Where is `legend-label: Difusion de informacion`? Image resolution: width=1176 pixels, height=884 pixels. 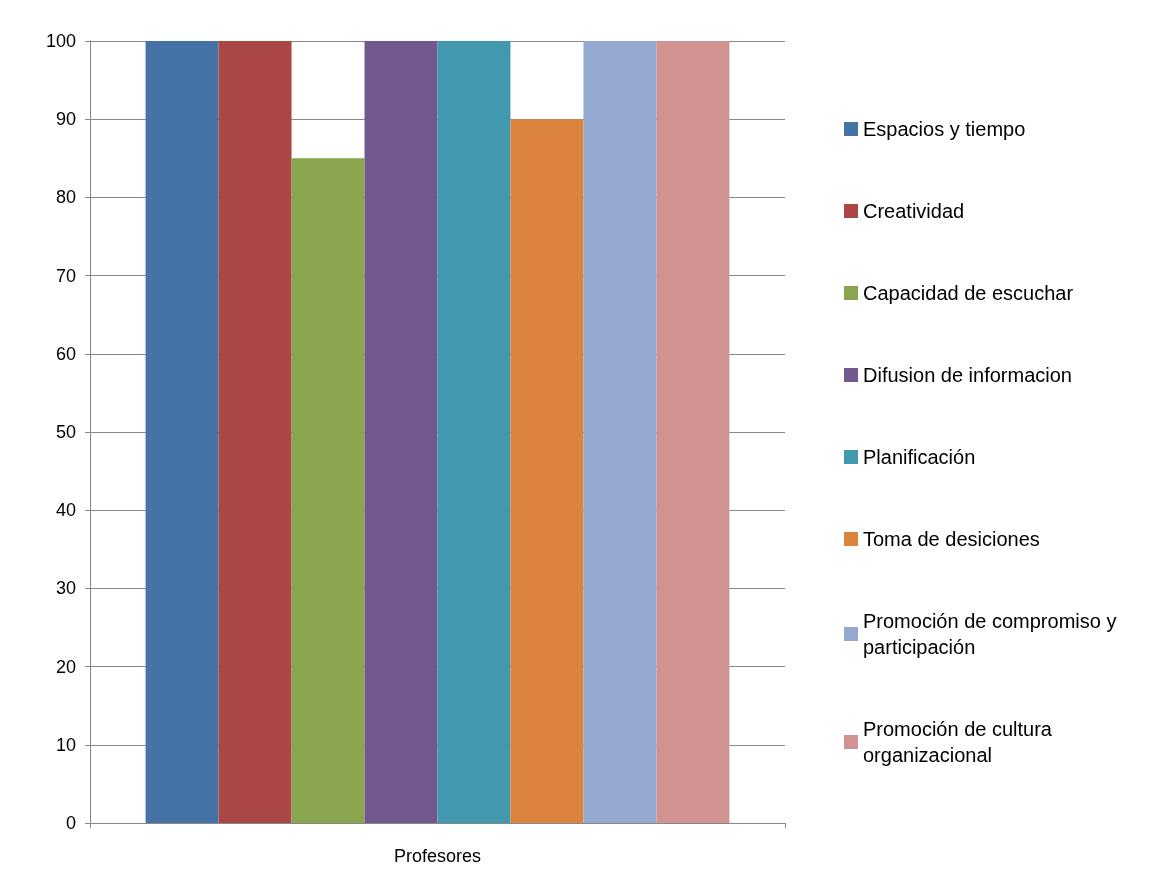
legend-label: Difusion de informacion is located at coordinates (967, 375).